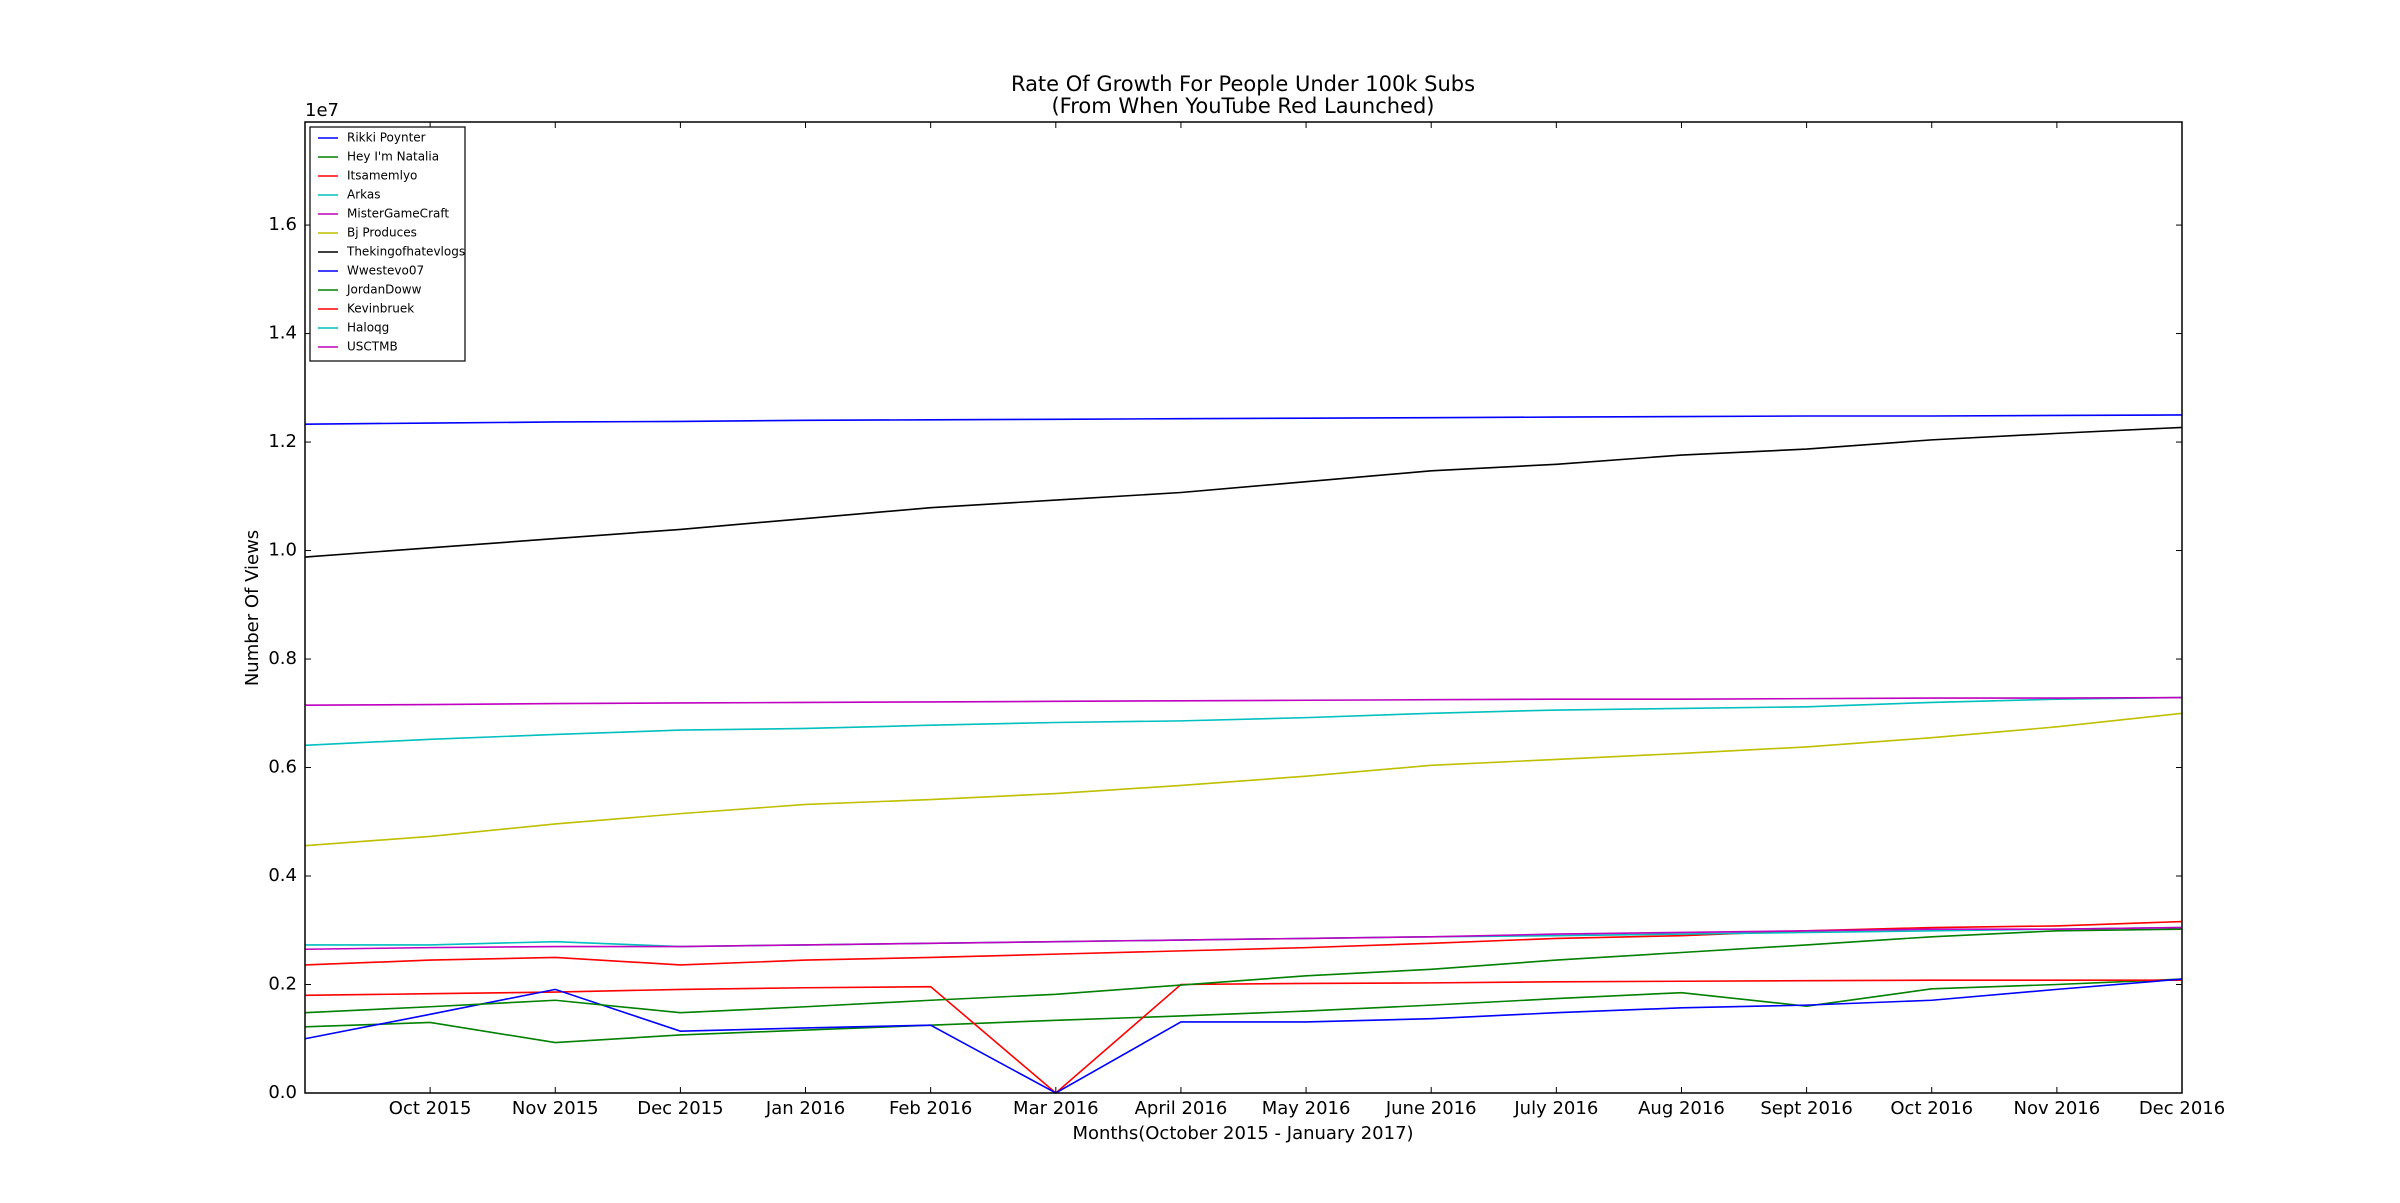 Image resolution: width=2400 pixels, height=1203 pixels. I want to click on y-offset-label: 1e7, so click(322, 110).